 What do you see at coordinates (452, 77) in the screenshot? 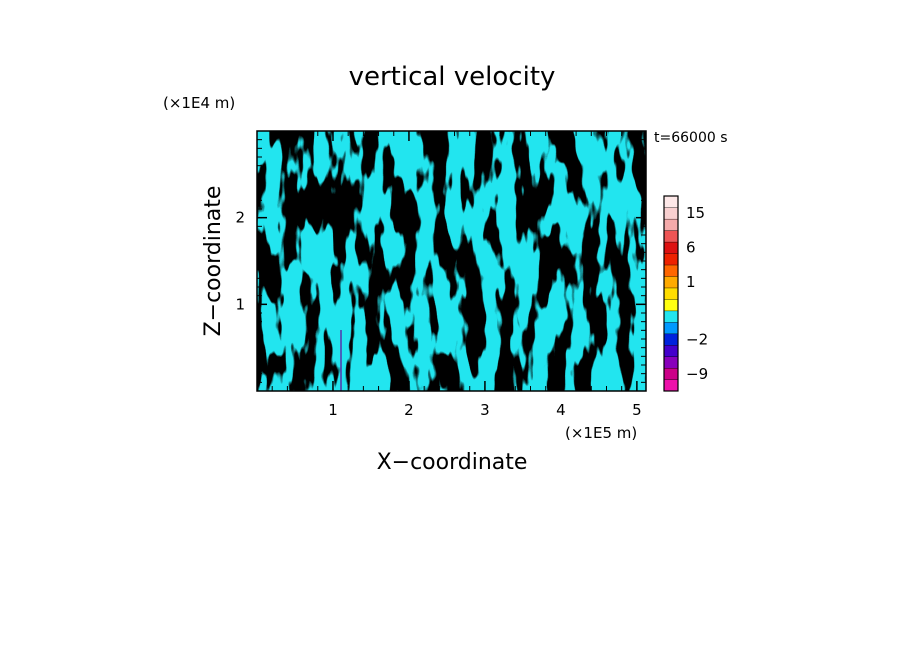
I see `chart-title: vertical velocity` at bounding box center [452, 77].